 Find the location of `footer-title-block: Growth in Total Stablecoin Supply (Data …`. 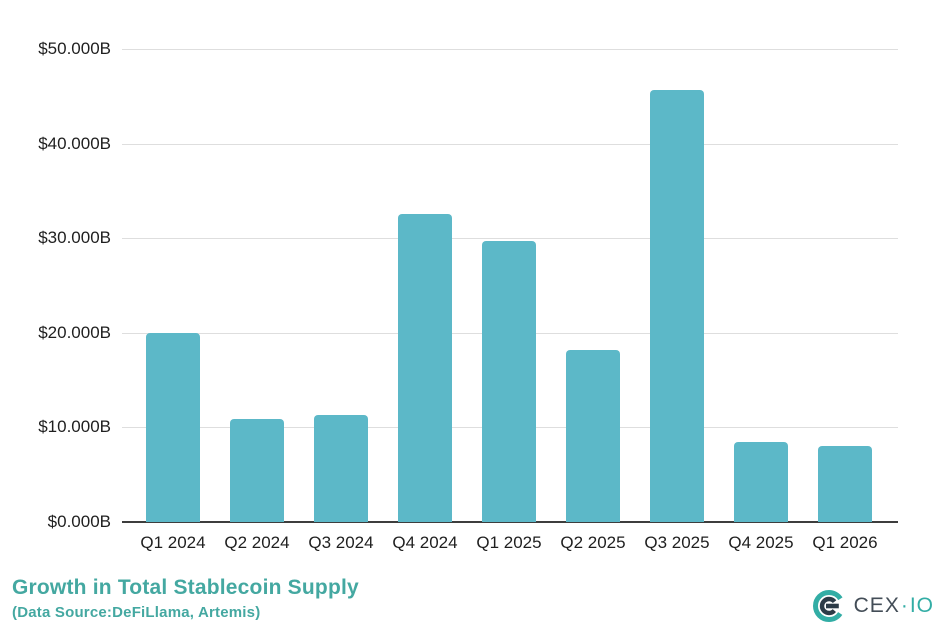

footer-title-block: Growth in Total Stablecoin Supply (Data … is located at coordinates (185, 598).